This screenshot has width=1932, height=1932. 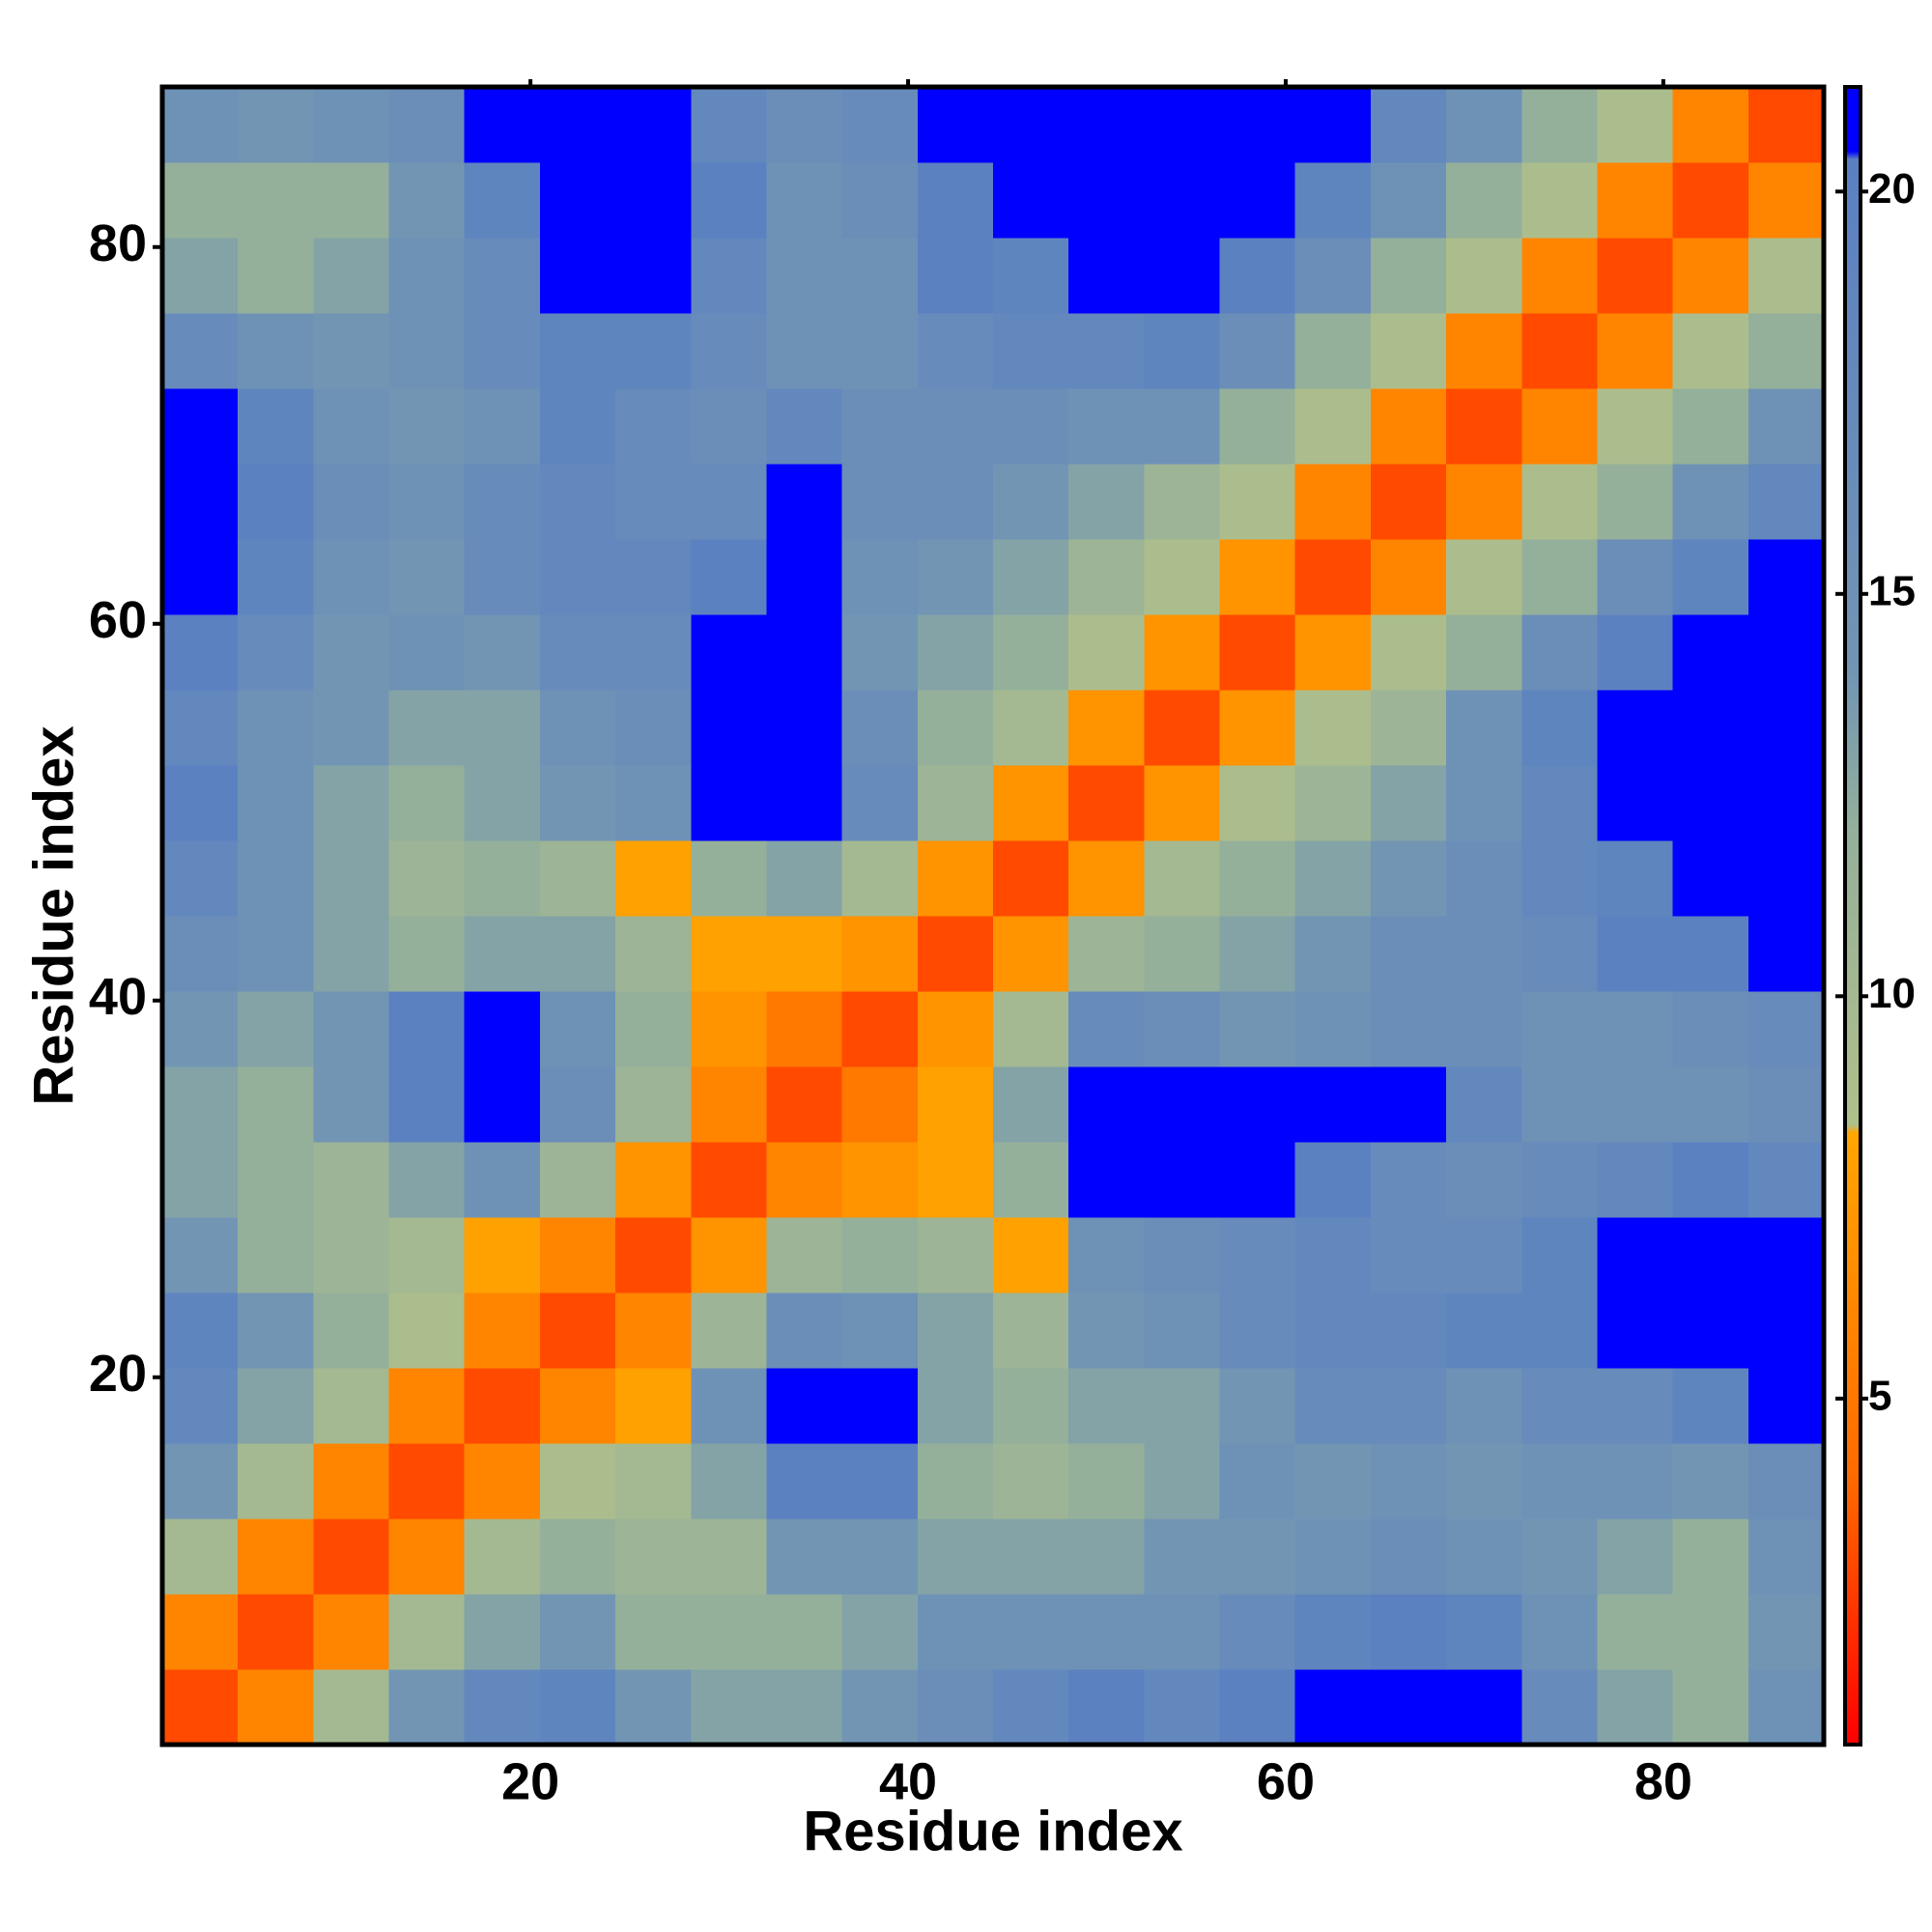 I want to click on x-axis-title: Residue index, so click(x=992, y=1831).